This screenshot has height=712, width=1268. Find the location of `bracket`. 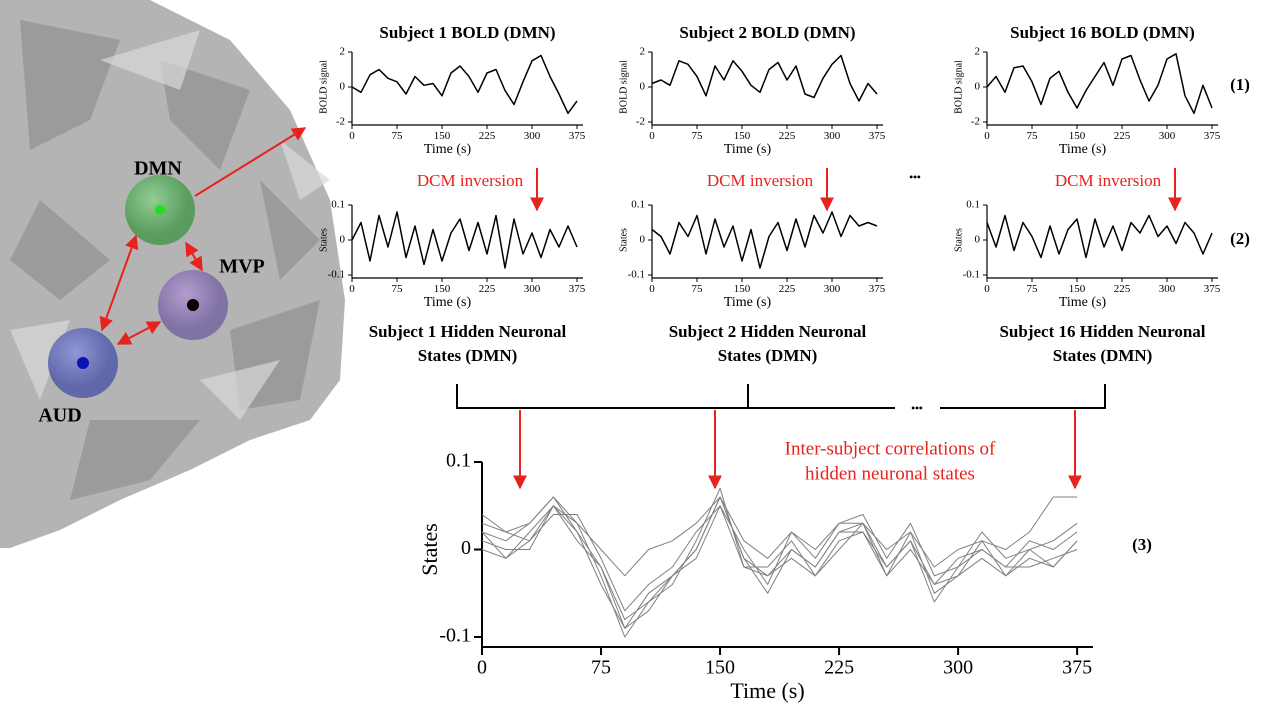

bracket is located at coordinates (781, 396).